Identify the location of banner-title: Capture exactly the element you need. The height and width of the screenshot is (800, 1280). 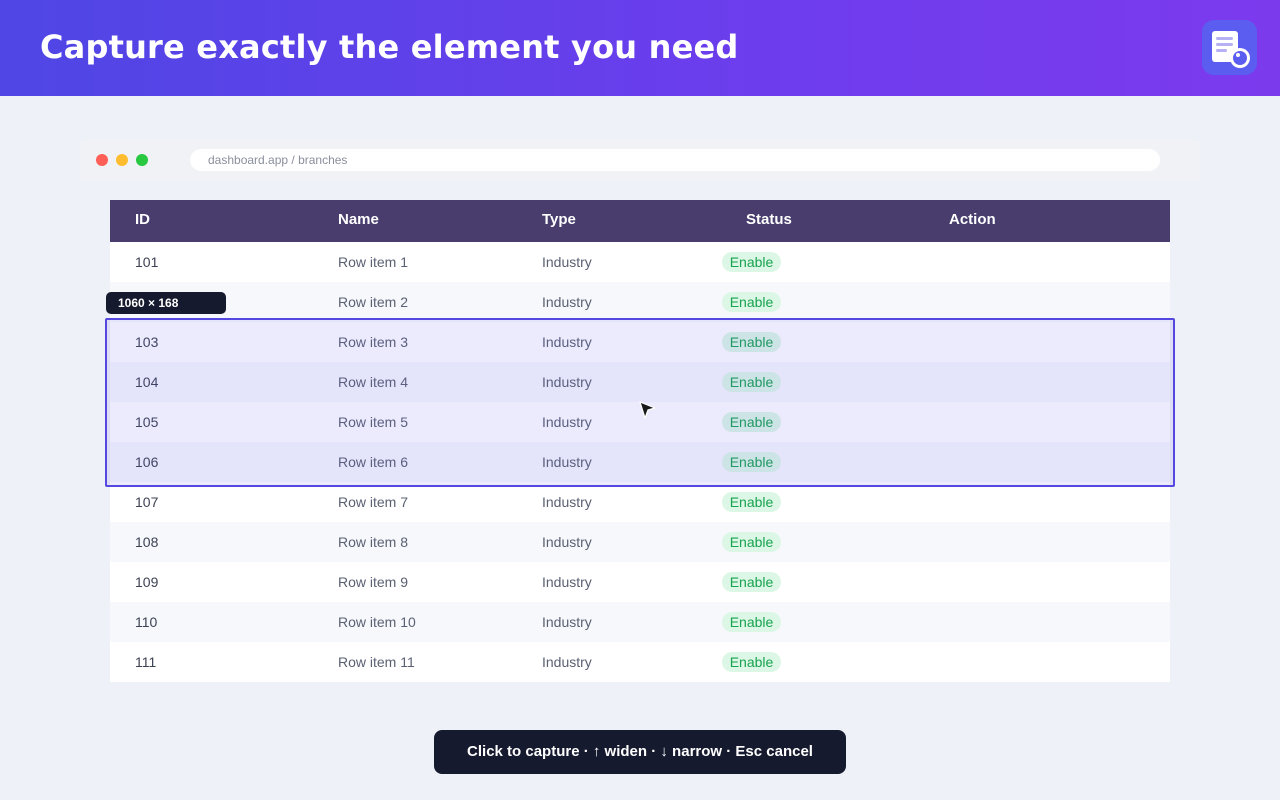
(389, 47).